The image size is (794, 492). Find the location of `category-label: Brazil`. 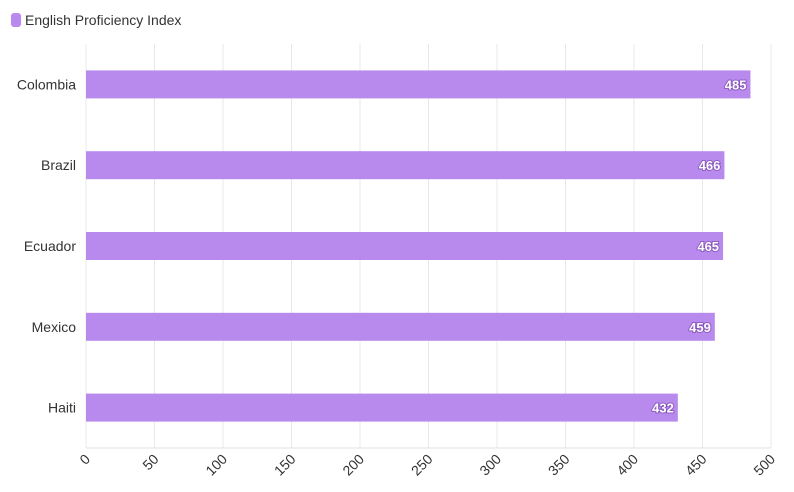

category-label: Brazil is located at coordinates (58, 165).